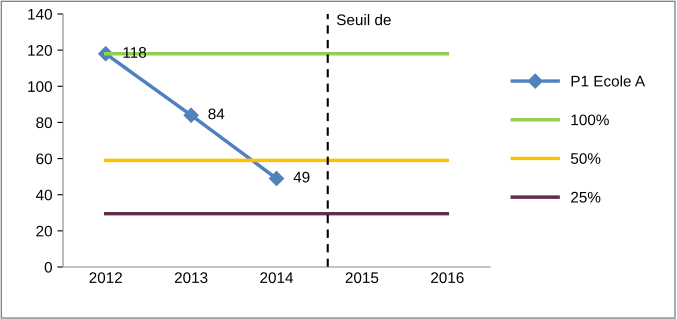 Image resolution: width=677 pixels, height=319 pixels. What do you see at coordinates (216, 114) in the screenshot?
I see `data-label: 84` at bounding box center [216, 114].